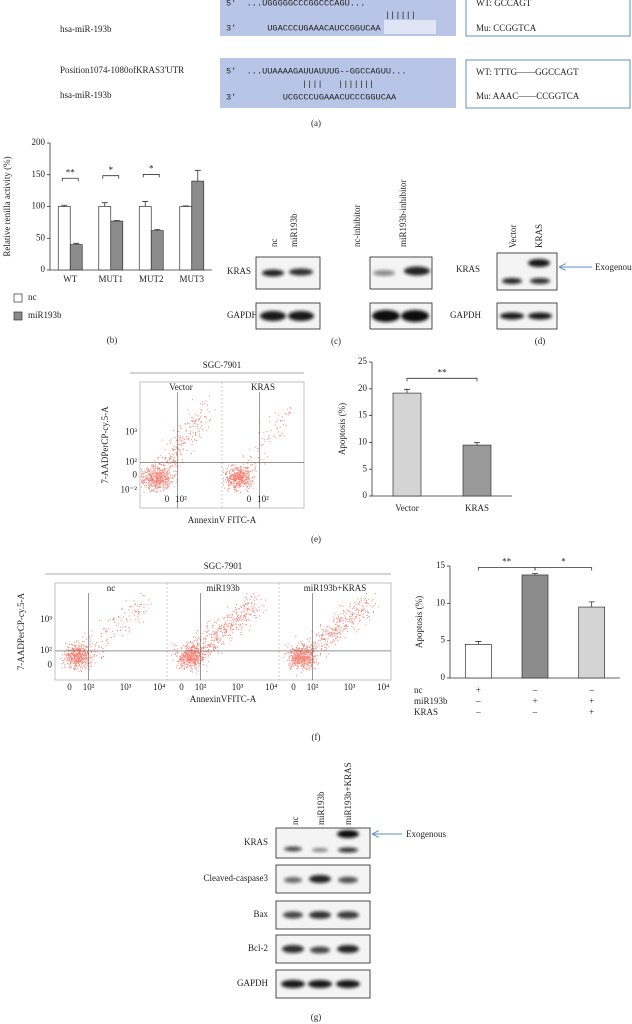 This screenshot has height=1024, width=632. What do you see at coordinates (111, 588) in the screenshot?
I see `panel-name: nc` at bounding box center [111, 588].